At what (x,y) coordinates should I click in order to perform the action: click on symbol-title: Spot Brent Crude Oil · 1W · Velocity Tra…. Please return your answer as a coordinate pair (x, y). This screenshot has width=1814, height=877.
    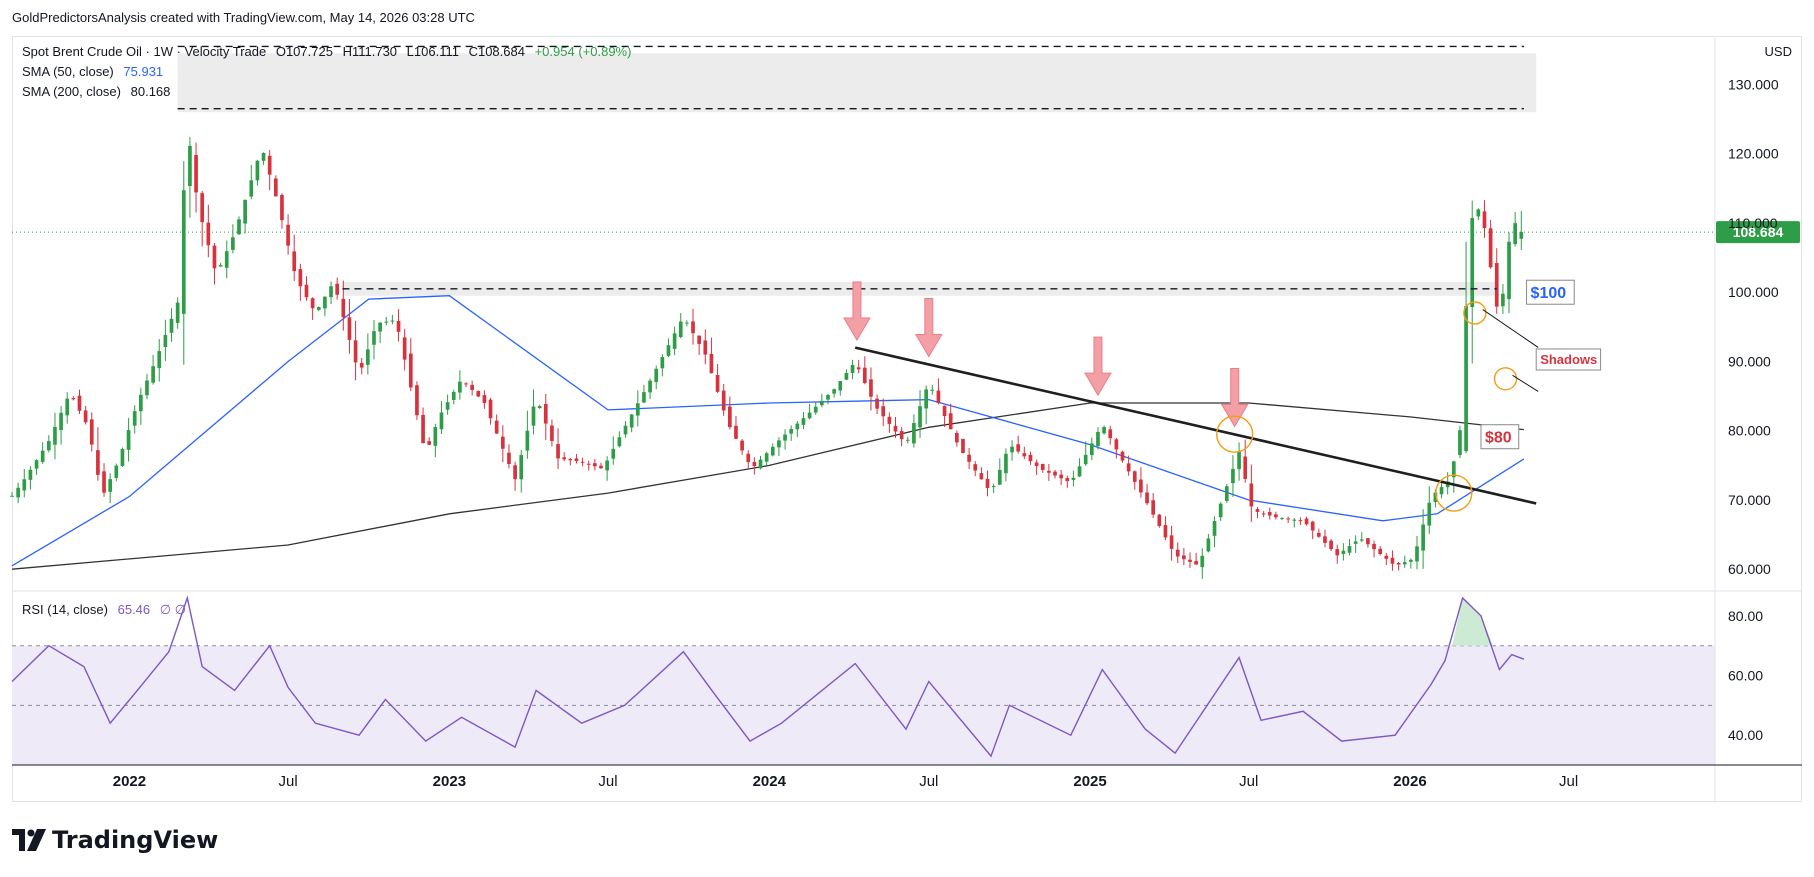
    Looking at the image, I should click on (144, 51).